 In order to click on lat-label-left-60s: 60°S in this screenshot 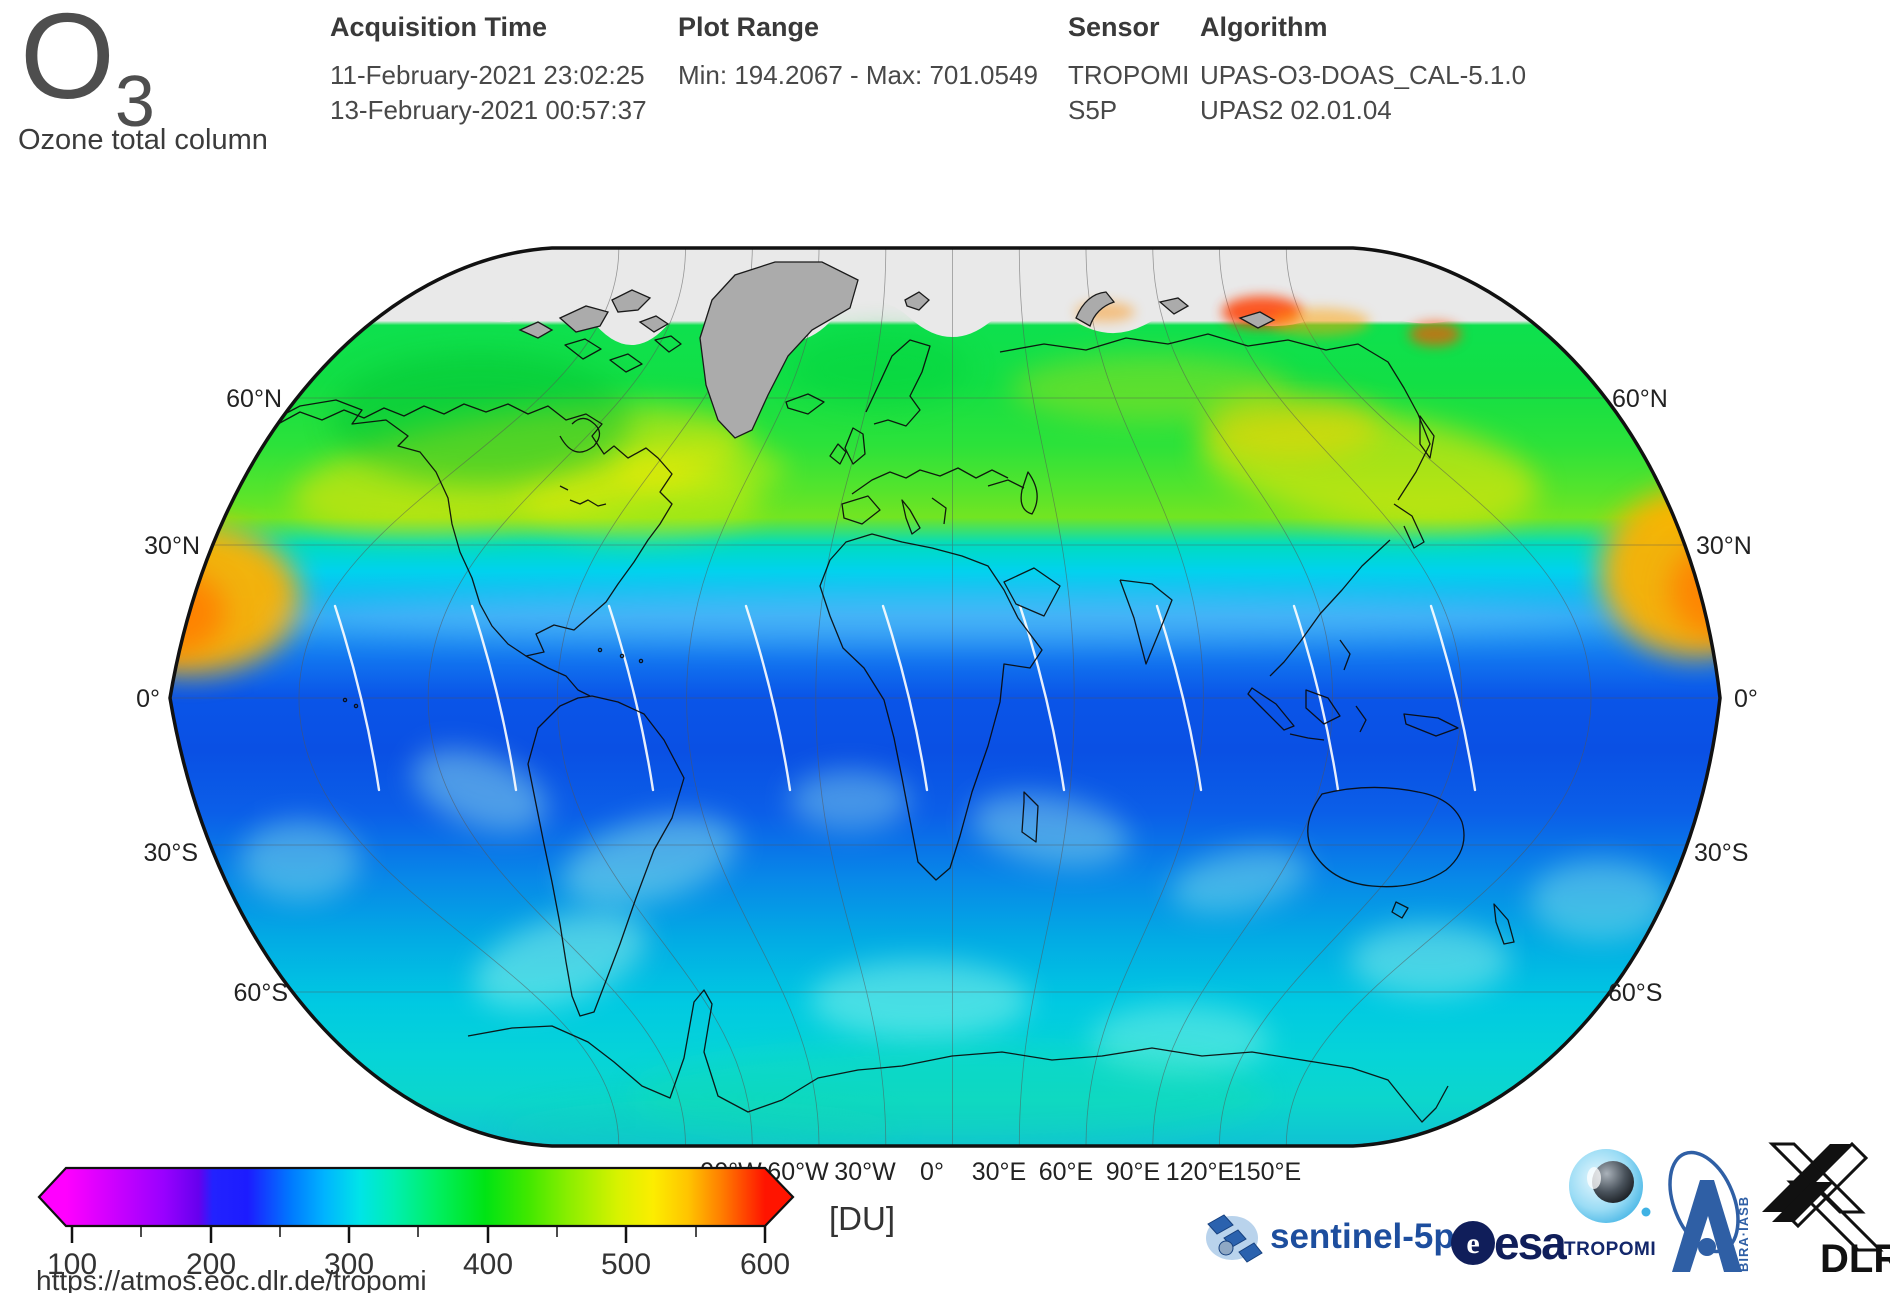, I will do `click(261, 993)`.